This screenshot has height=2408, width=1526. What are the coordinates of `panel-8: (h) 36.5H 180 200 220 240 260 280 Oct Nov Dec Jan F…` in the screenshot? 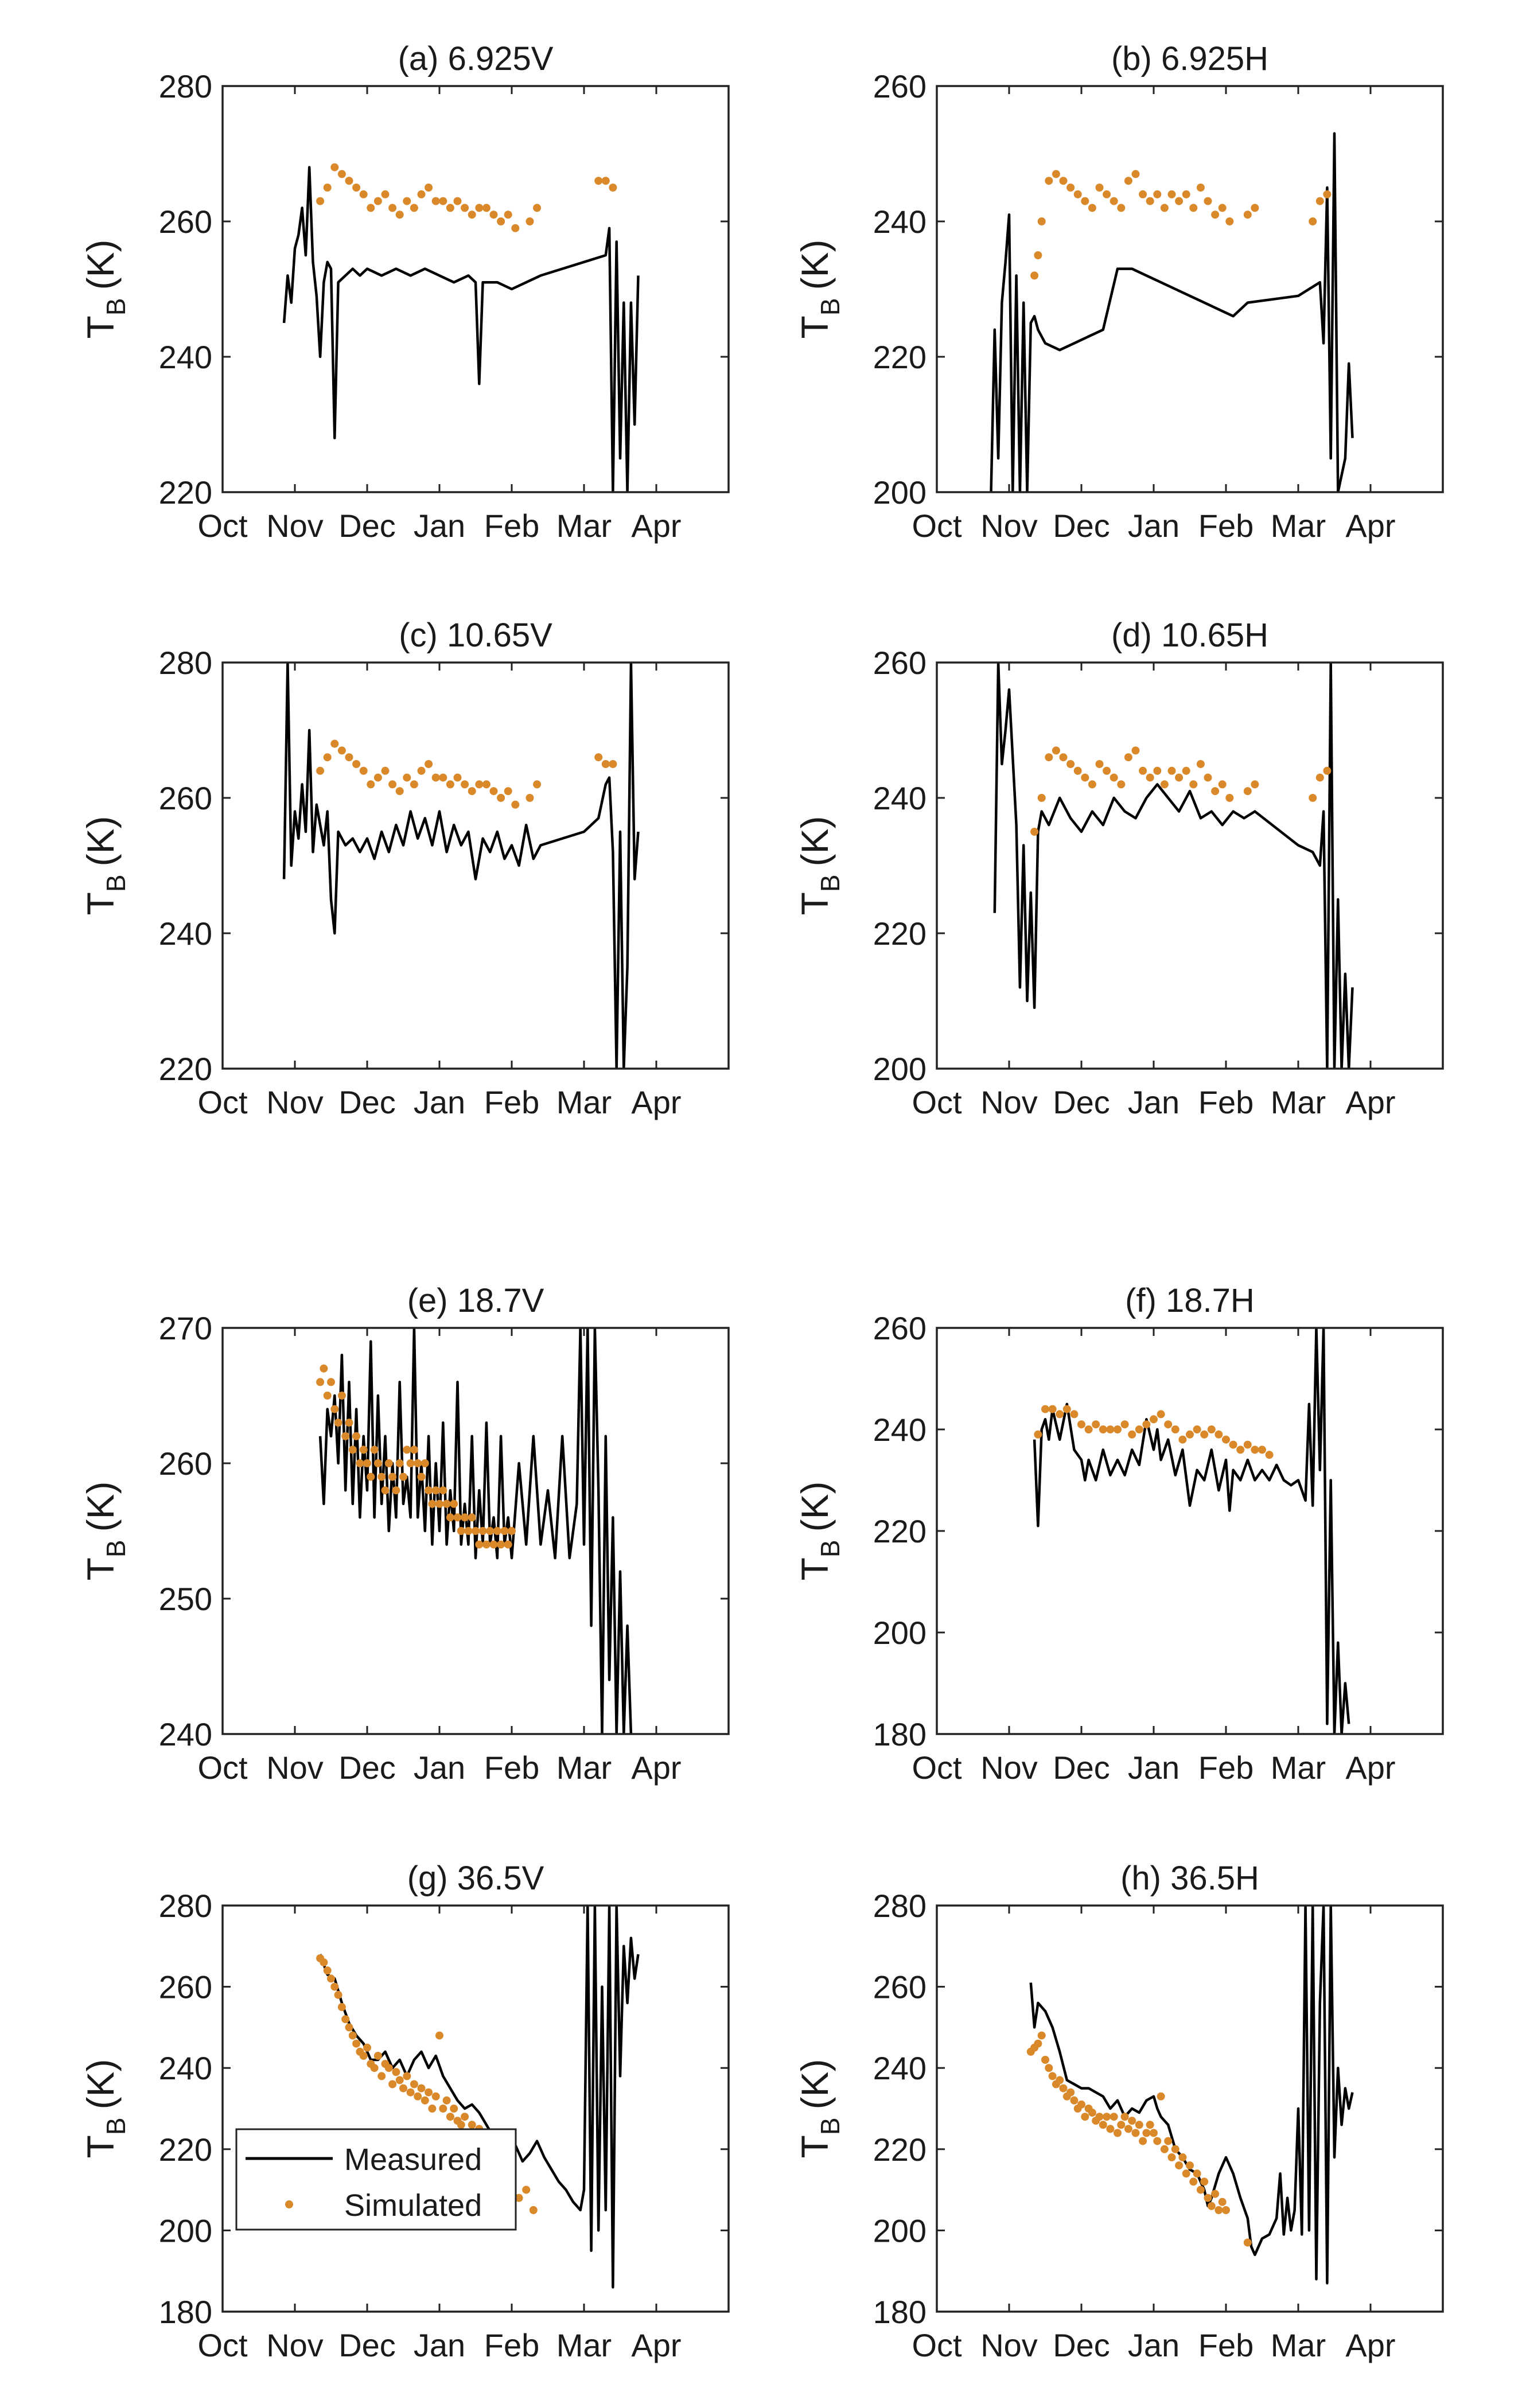 It's located at (1118, 2111).